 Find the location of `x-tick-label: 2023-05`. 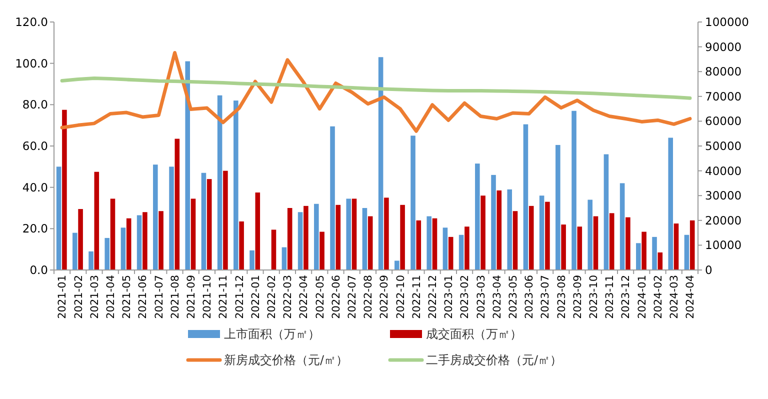

x-tick-label: 2023-05 is located at coordinates (514, 297).